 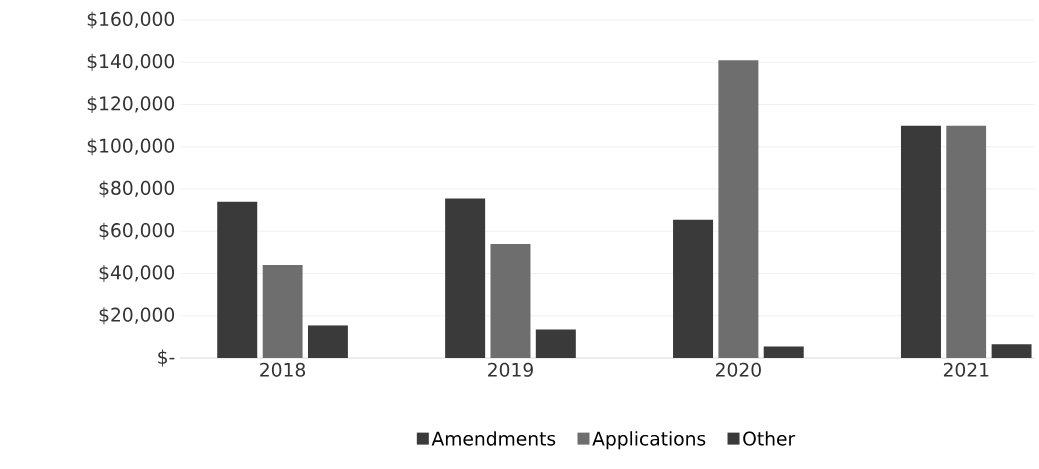 I want to click on y-tick-label: $160,000, so click(x=131, y=20).